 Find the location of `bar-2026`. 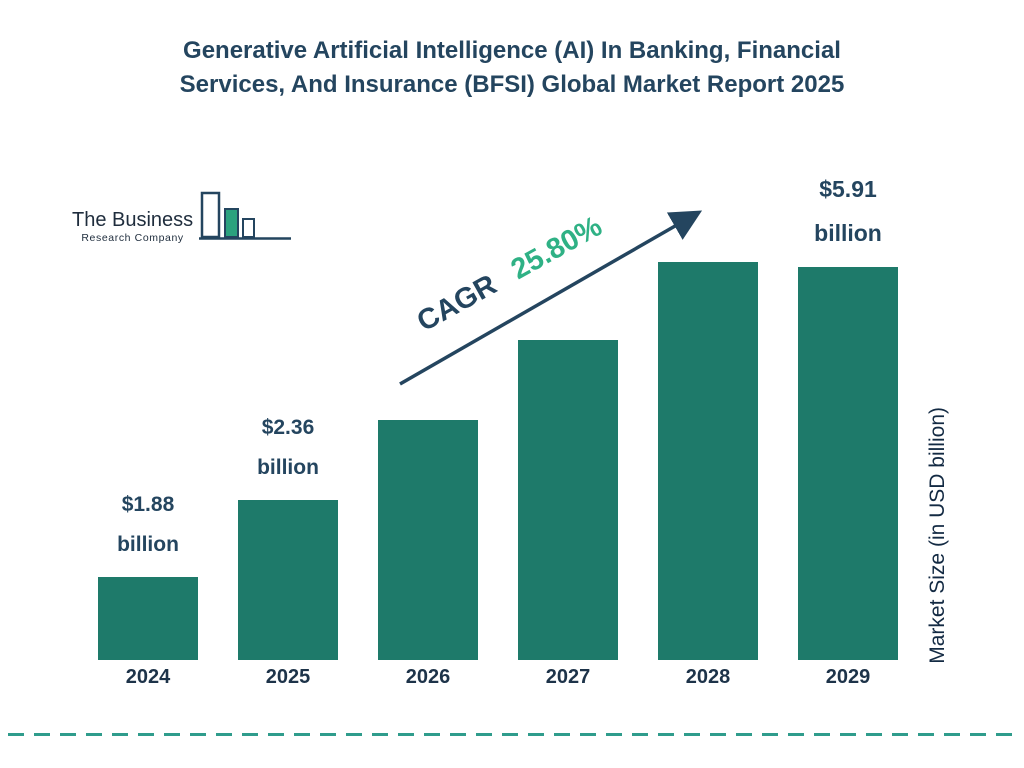

bar-2026 is located at coordinates (428, 540).